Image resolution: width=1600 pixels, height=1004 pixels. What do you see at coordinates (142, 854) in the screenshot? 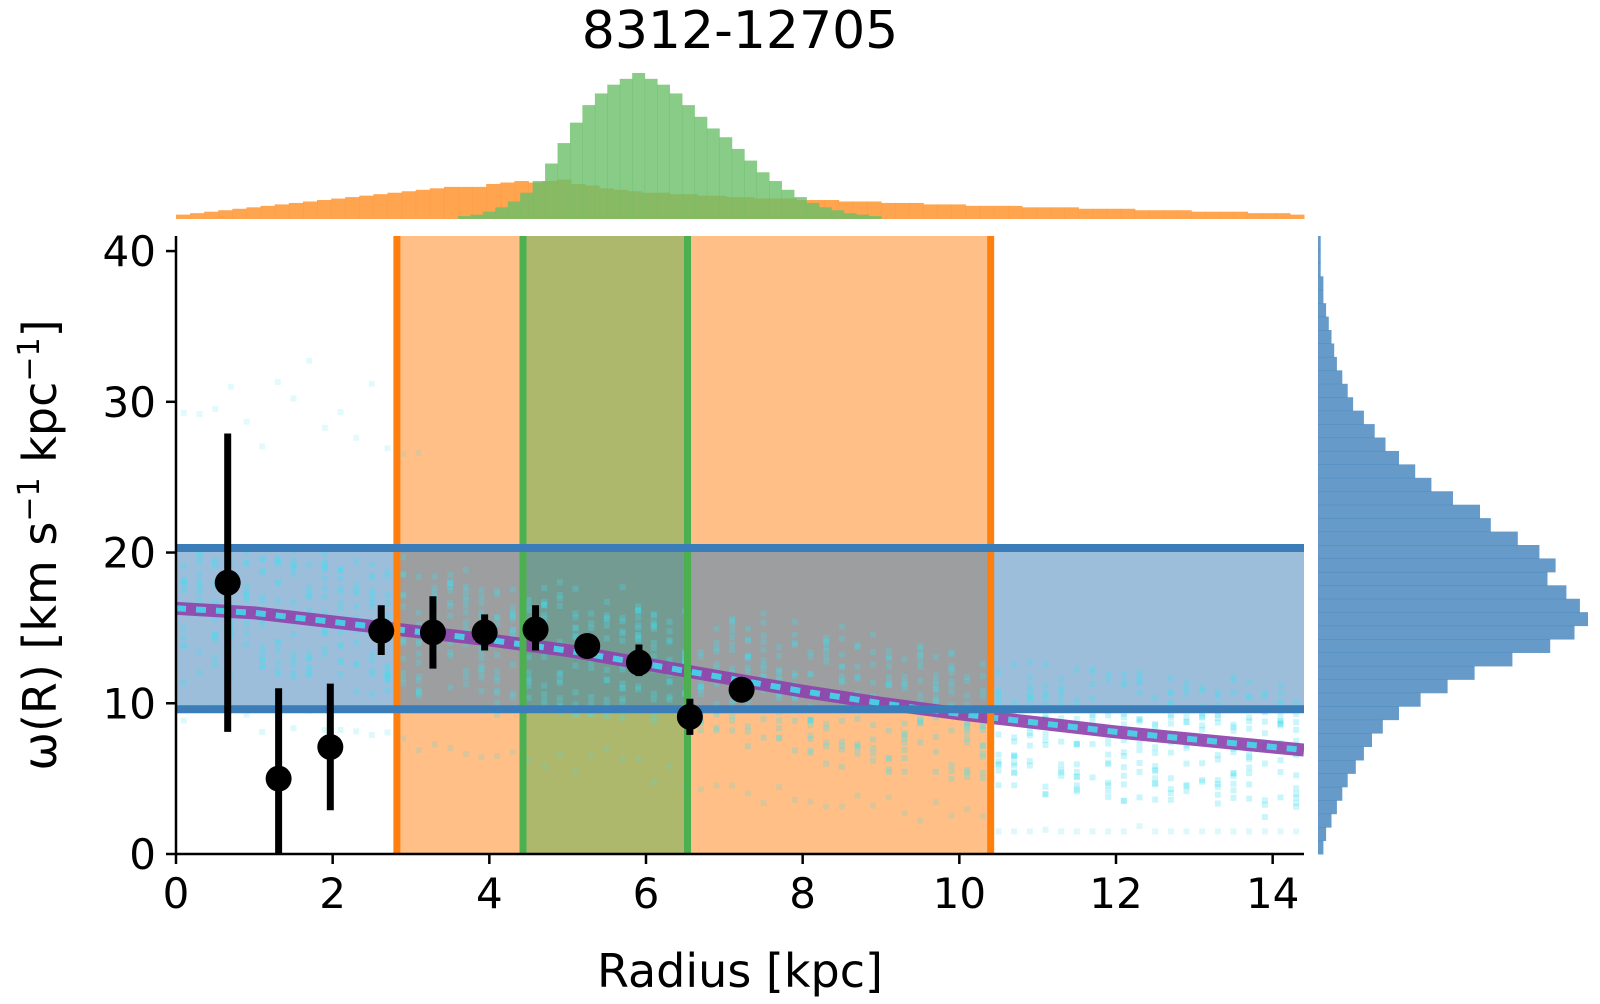
I see `y-tick-label: 0` at bounding box center [142, 854].